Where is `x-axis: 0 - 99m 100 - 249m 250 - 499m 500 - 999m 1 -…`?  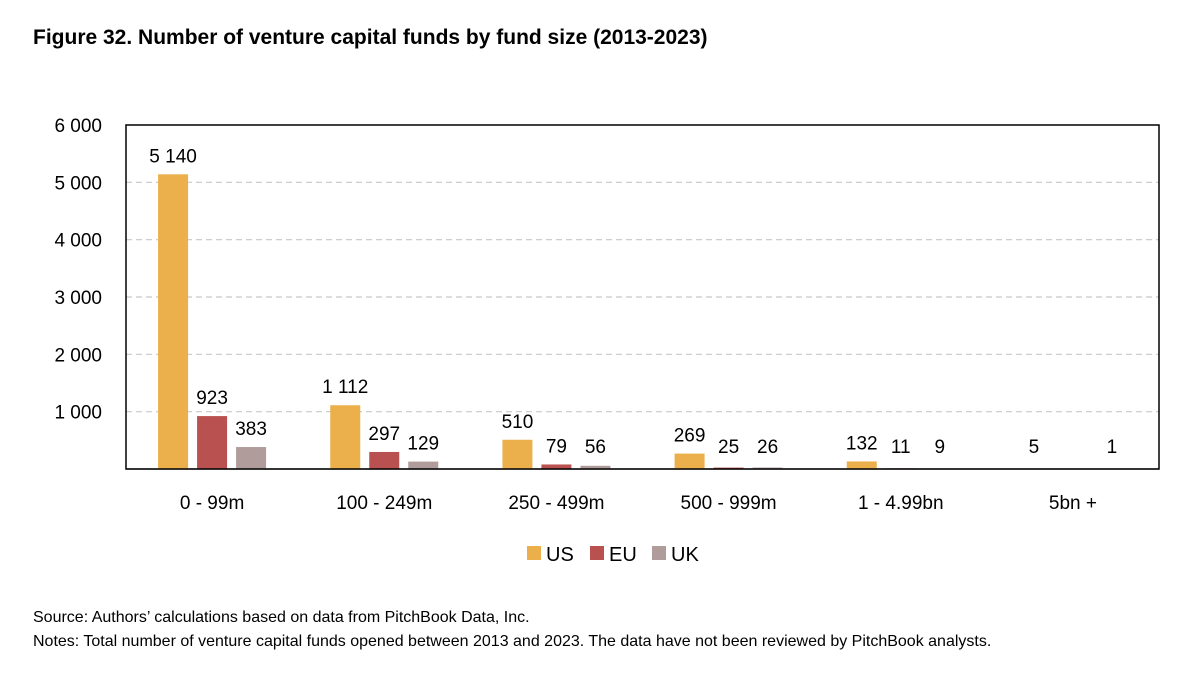
x-axis: 0 - 99m 100 - 249m 250 - 499m 500 - 999m 1 -… is located at coordinates (638, 503).